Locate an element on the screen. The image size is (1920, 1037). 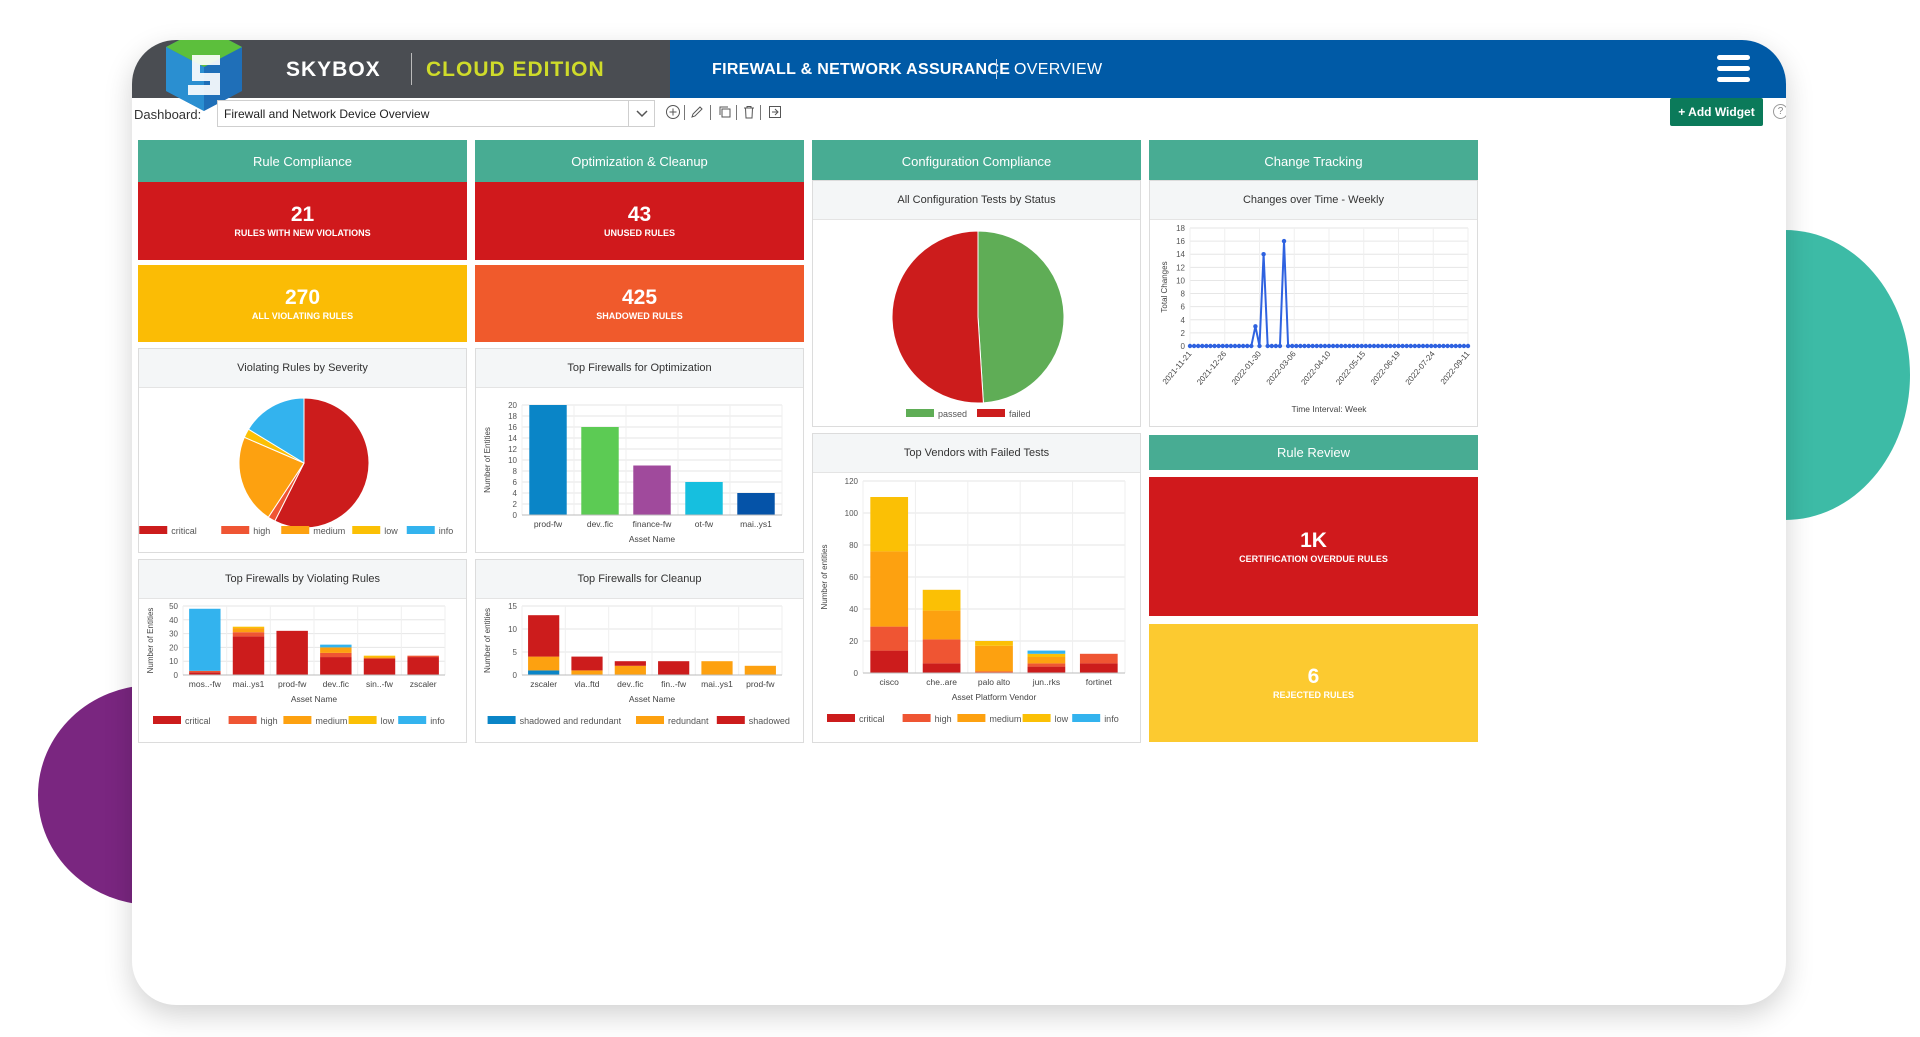
nav-title: FIREWALL & NETWORK ASSURANCE is located at coordinates (861, 69).